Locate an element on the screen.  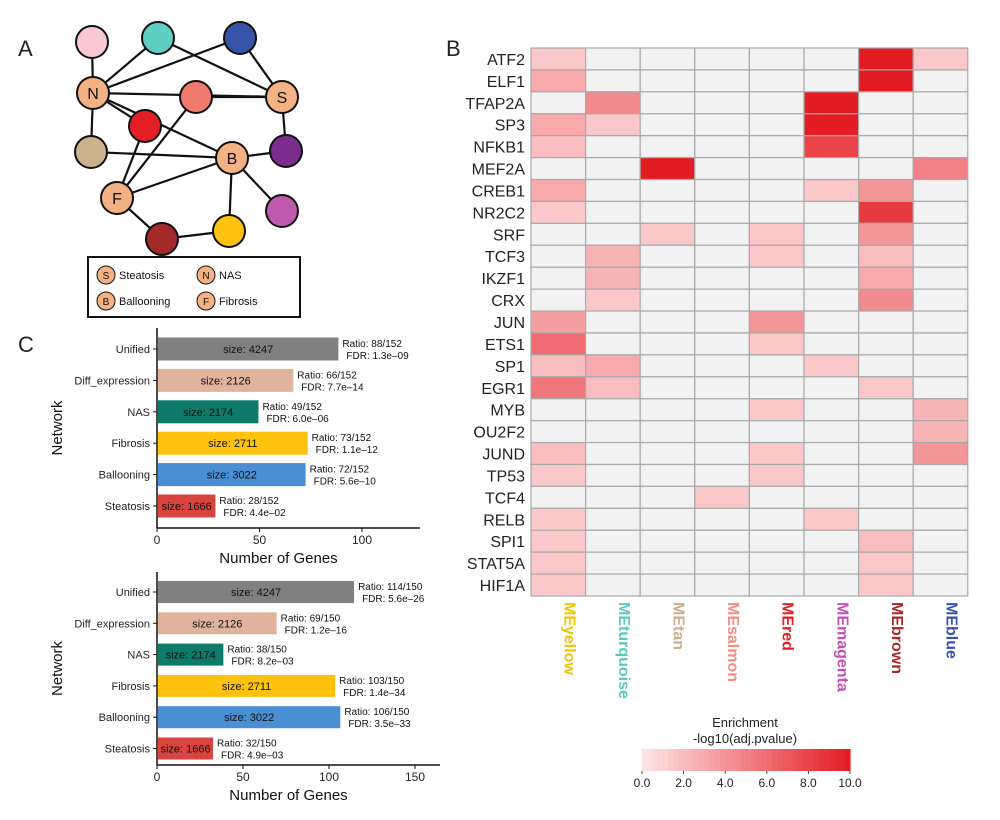
bar-ratio-label: Ratio: 72/152 is located at coordinates (340, 470).